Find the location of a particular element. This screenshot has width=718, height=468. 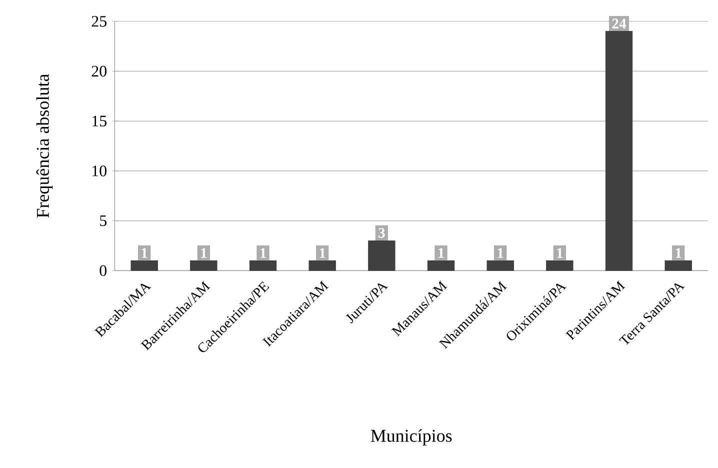

data-label: 3 is located at coordinates (381, 233).